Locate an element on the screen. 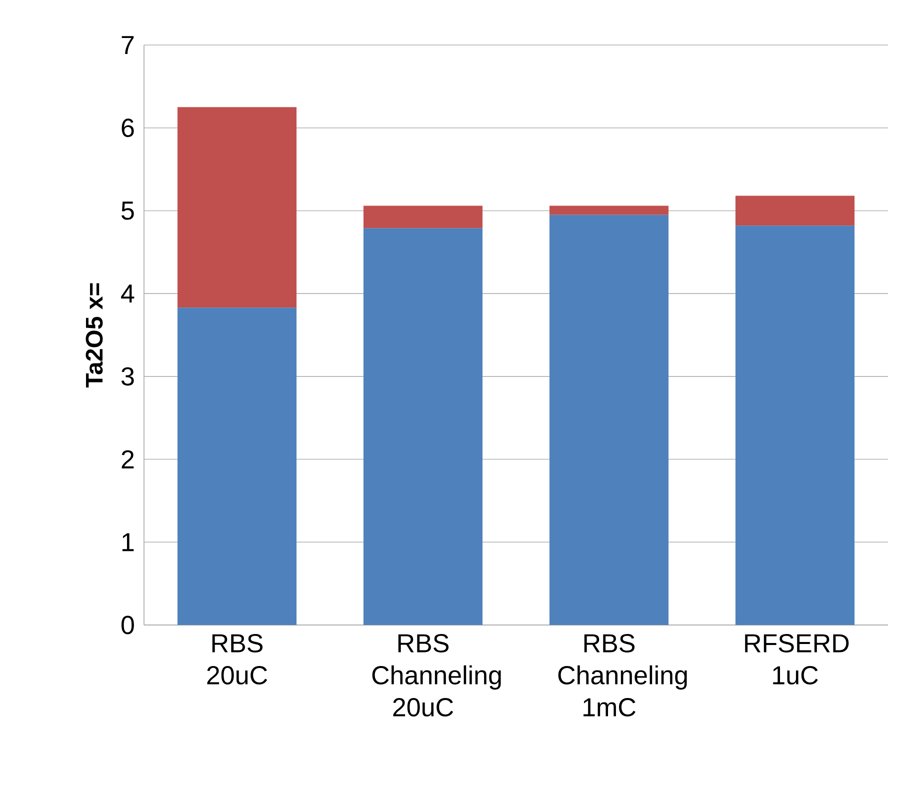 This screenshot has height=799, width=901. y-tick-label: 4 is located at coordinates (127, 293).